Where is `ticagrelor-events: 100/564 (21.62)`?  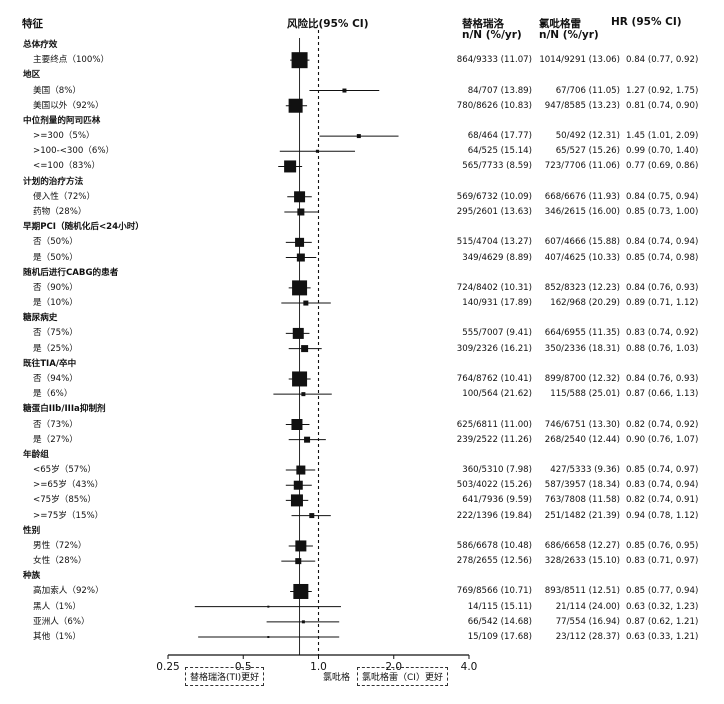 ticagrelor-events: 100/564 (21.62) is located at coordinates (497, 394).